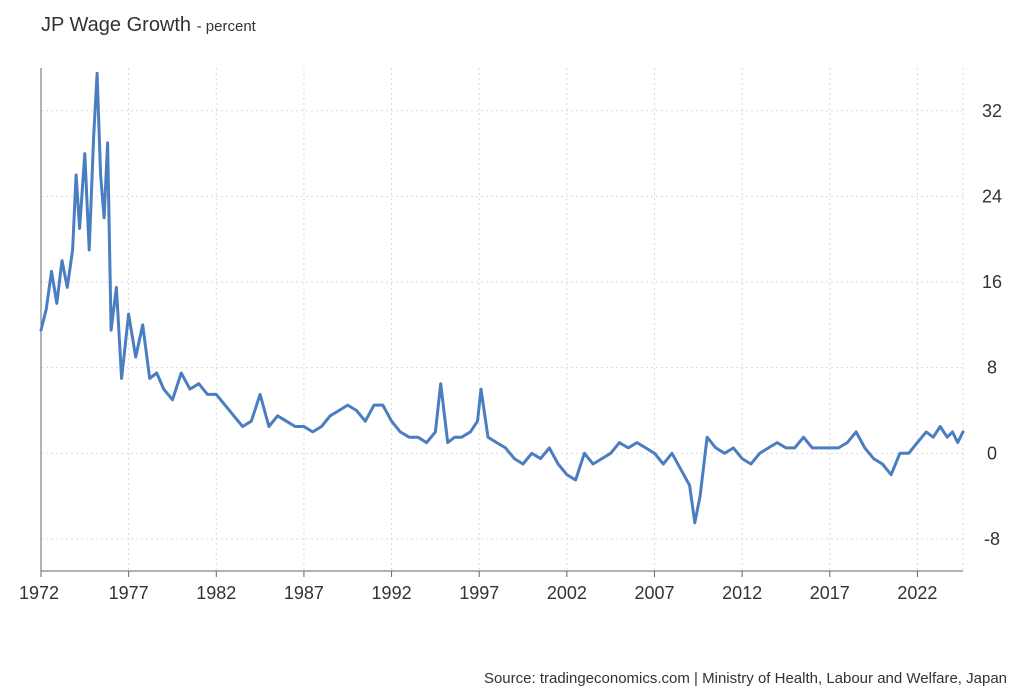  Describe the element at coordinates (992, 111) in the screenshot. I see `y-tick-label: 32` at that location.